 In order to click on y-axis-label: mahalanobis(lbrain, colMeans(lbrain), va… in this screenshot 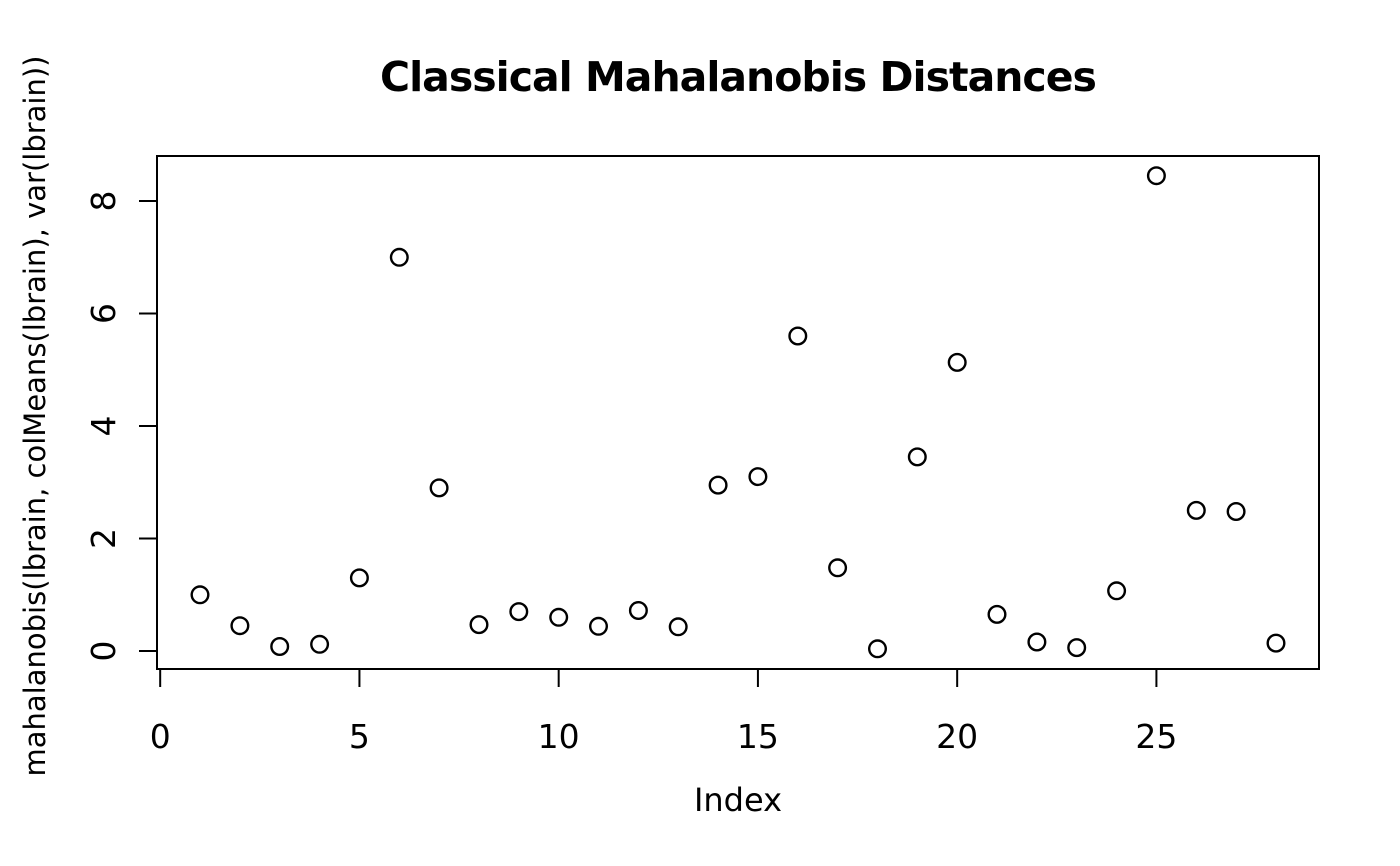, I will do `click(35, 416)`.